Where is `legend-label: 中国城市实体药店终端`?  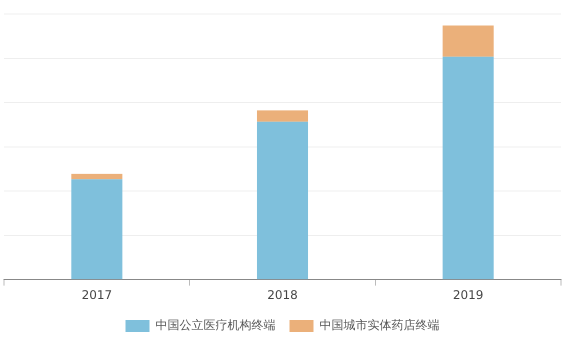 legend-label: 中国城市实体药店终端 is located at coordinates (380, 325).